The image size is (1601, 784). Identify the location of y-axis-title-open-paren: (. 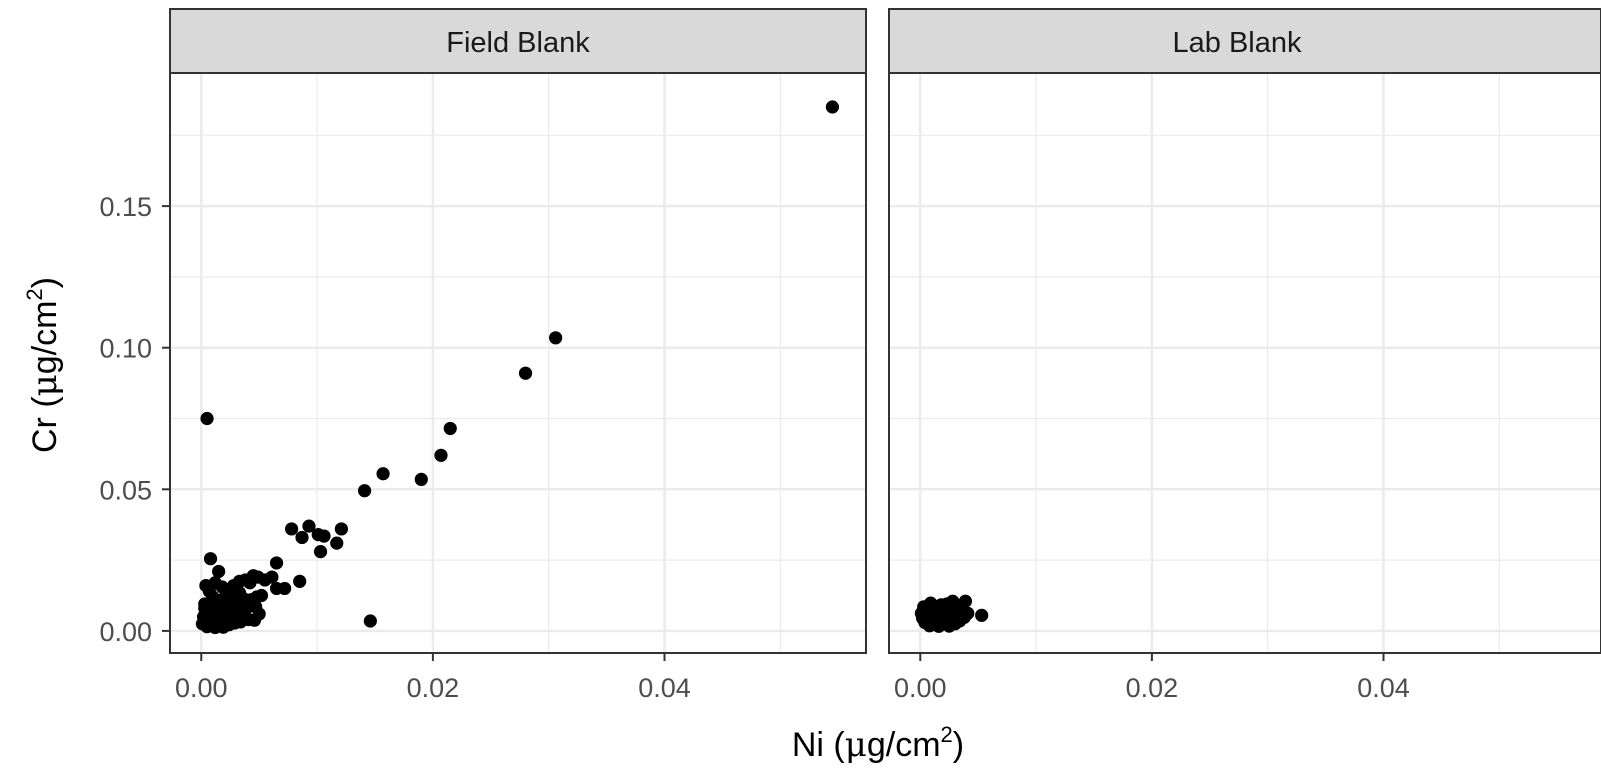
(45, 402).